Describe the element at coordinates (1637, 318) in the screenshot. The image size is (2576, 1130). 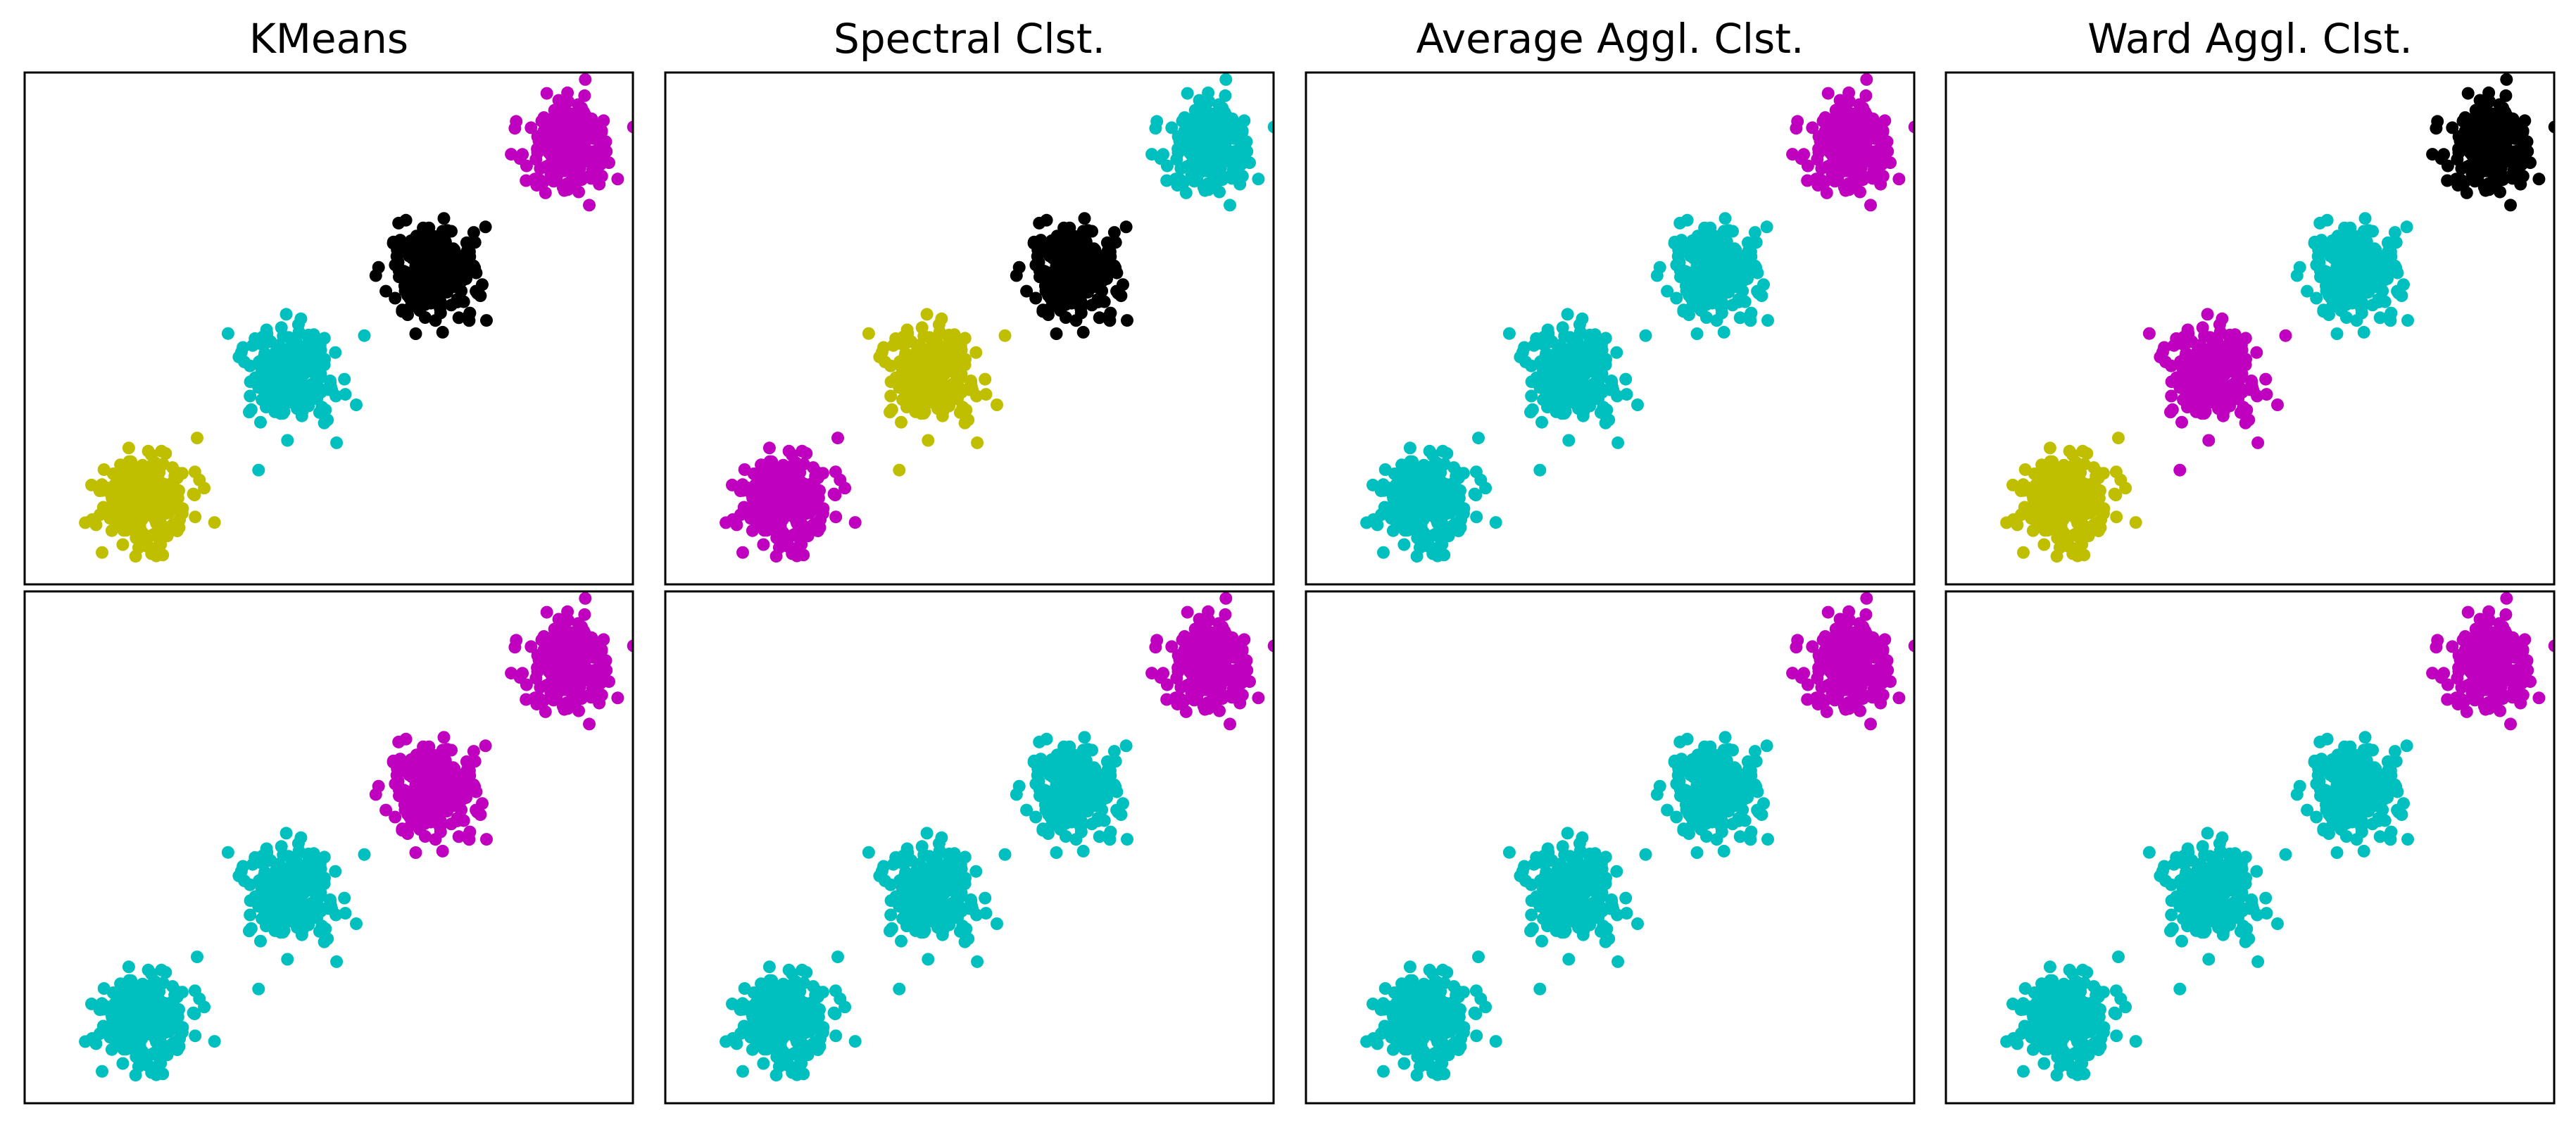
I see `points-group` at that location.